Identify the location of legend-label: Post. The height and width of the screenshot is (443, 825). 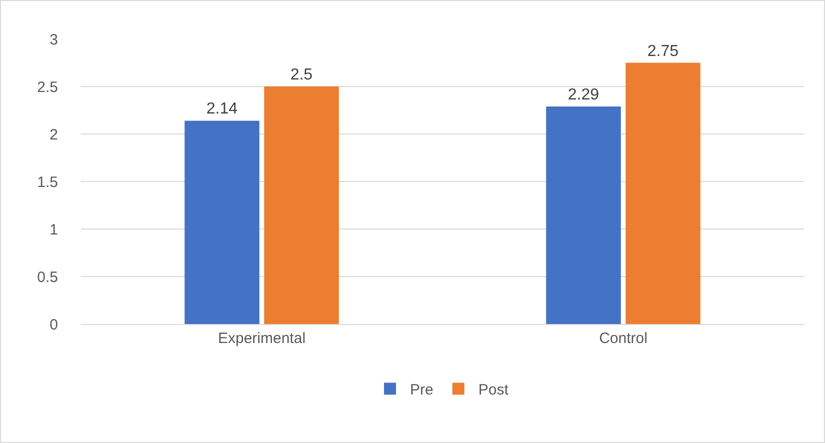
(494, 390).